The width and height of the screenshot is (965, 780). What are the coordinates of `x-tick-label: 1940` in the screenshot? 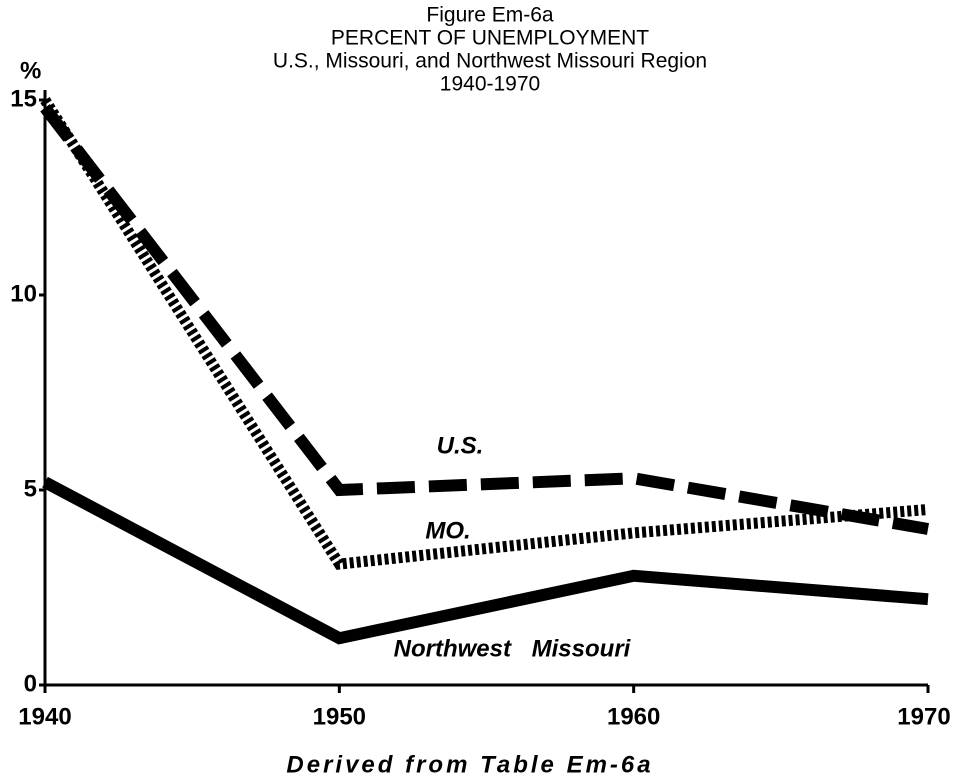 It's located at (44, 716).